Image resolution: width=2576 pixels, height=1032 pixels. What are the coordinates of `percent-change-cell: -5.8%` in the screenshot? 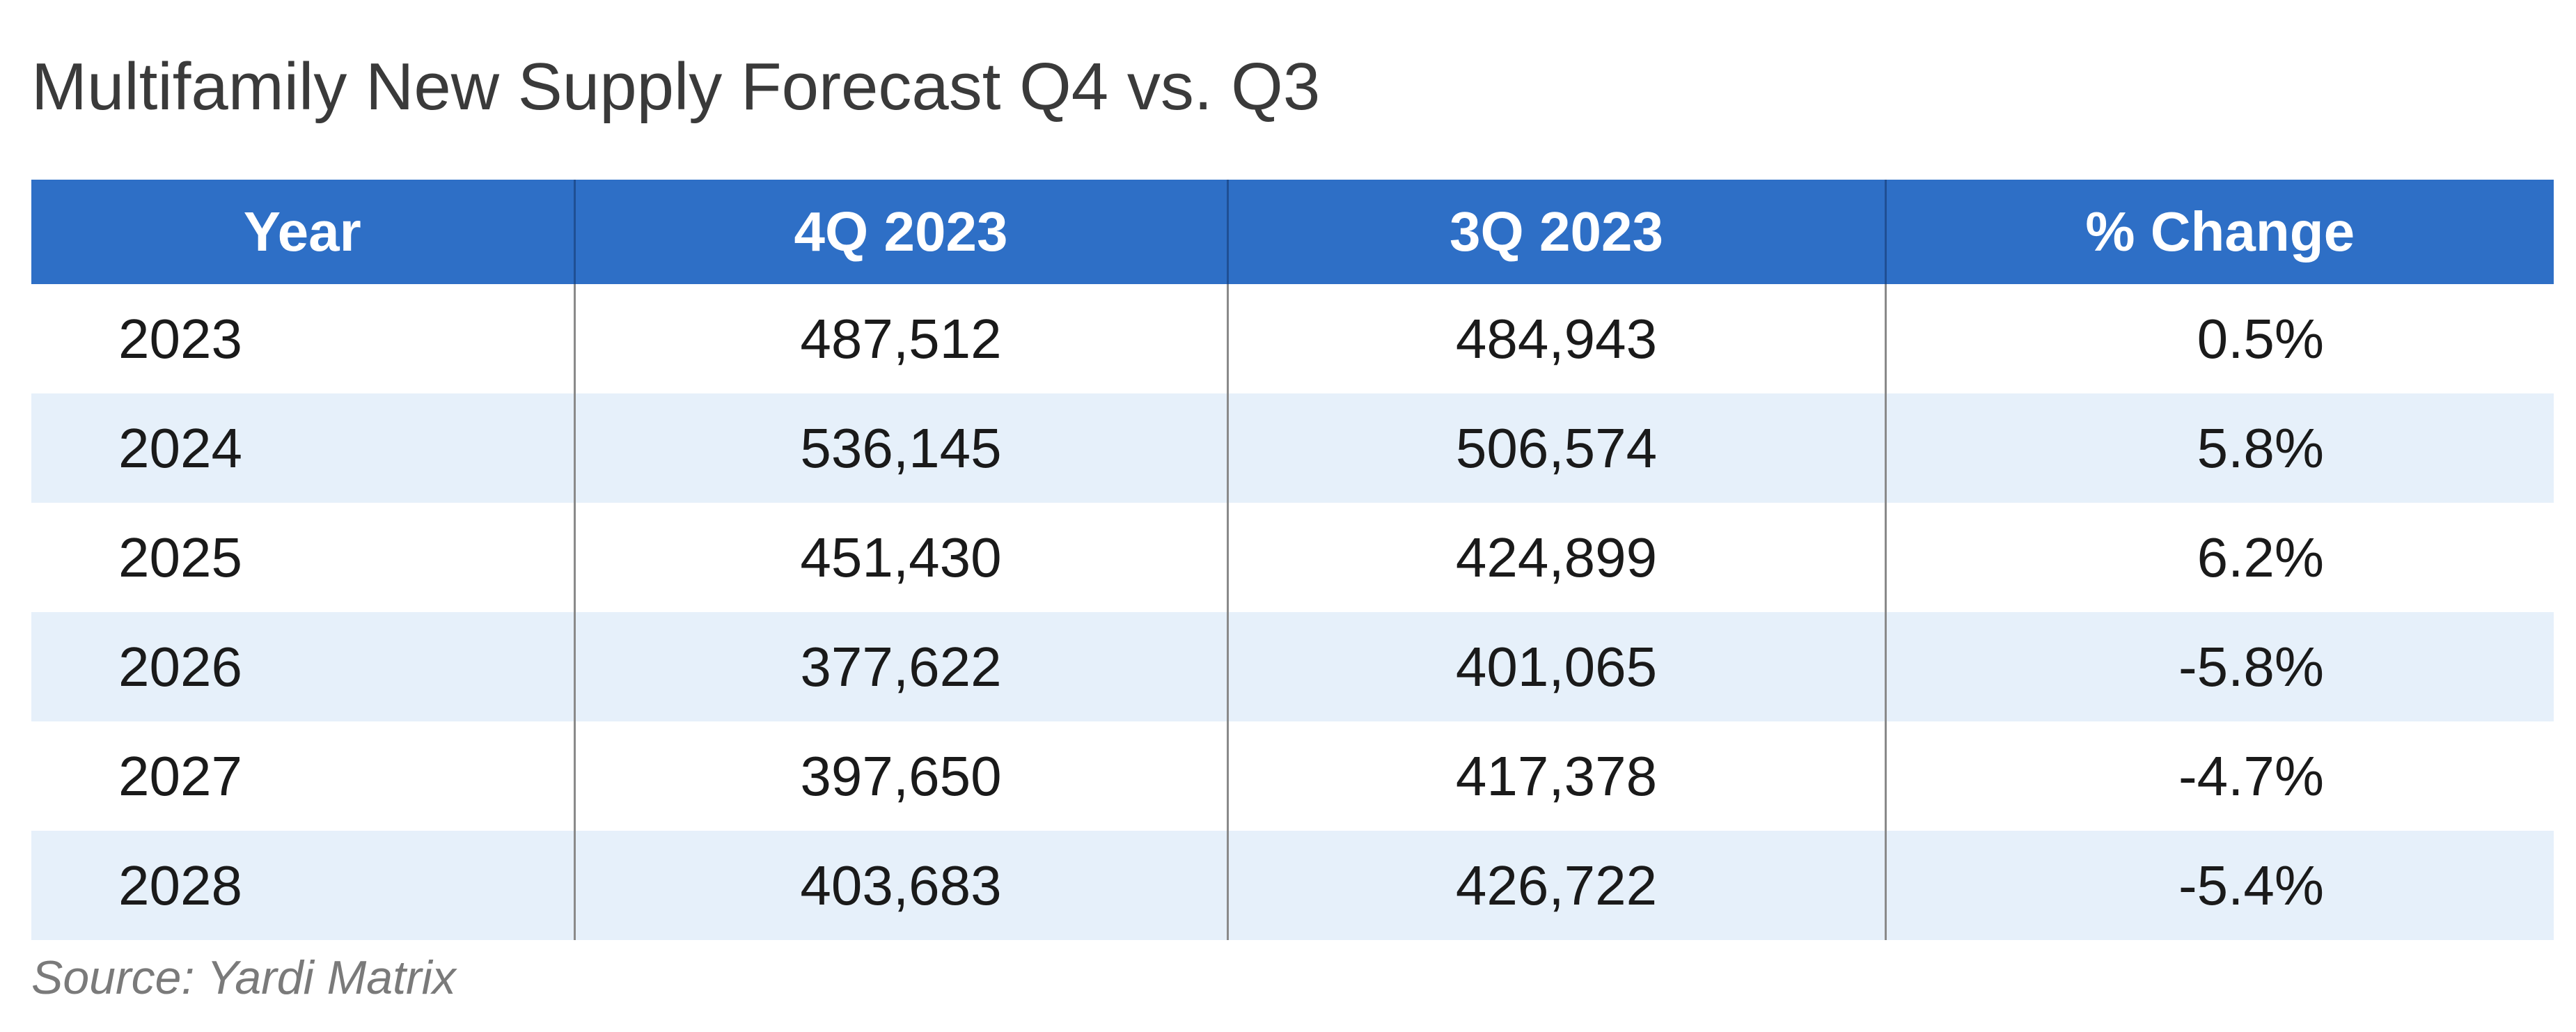 It's located at (2219, 667).